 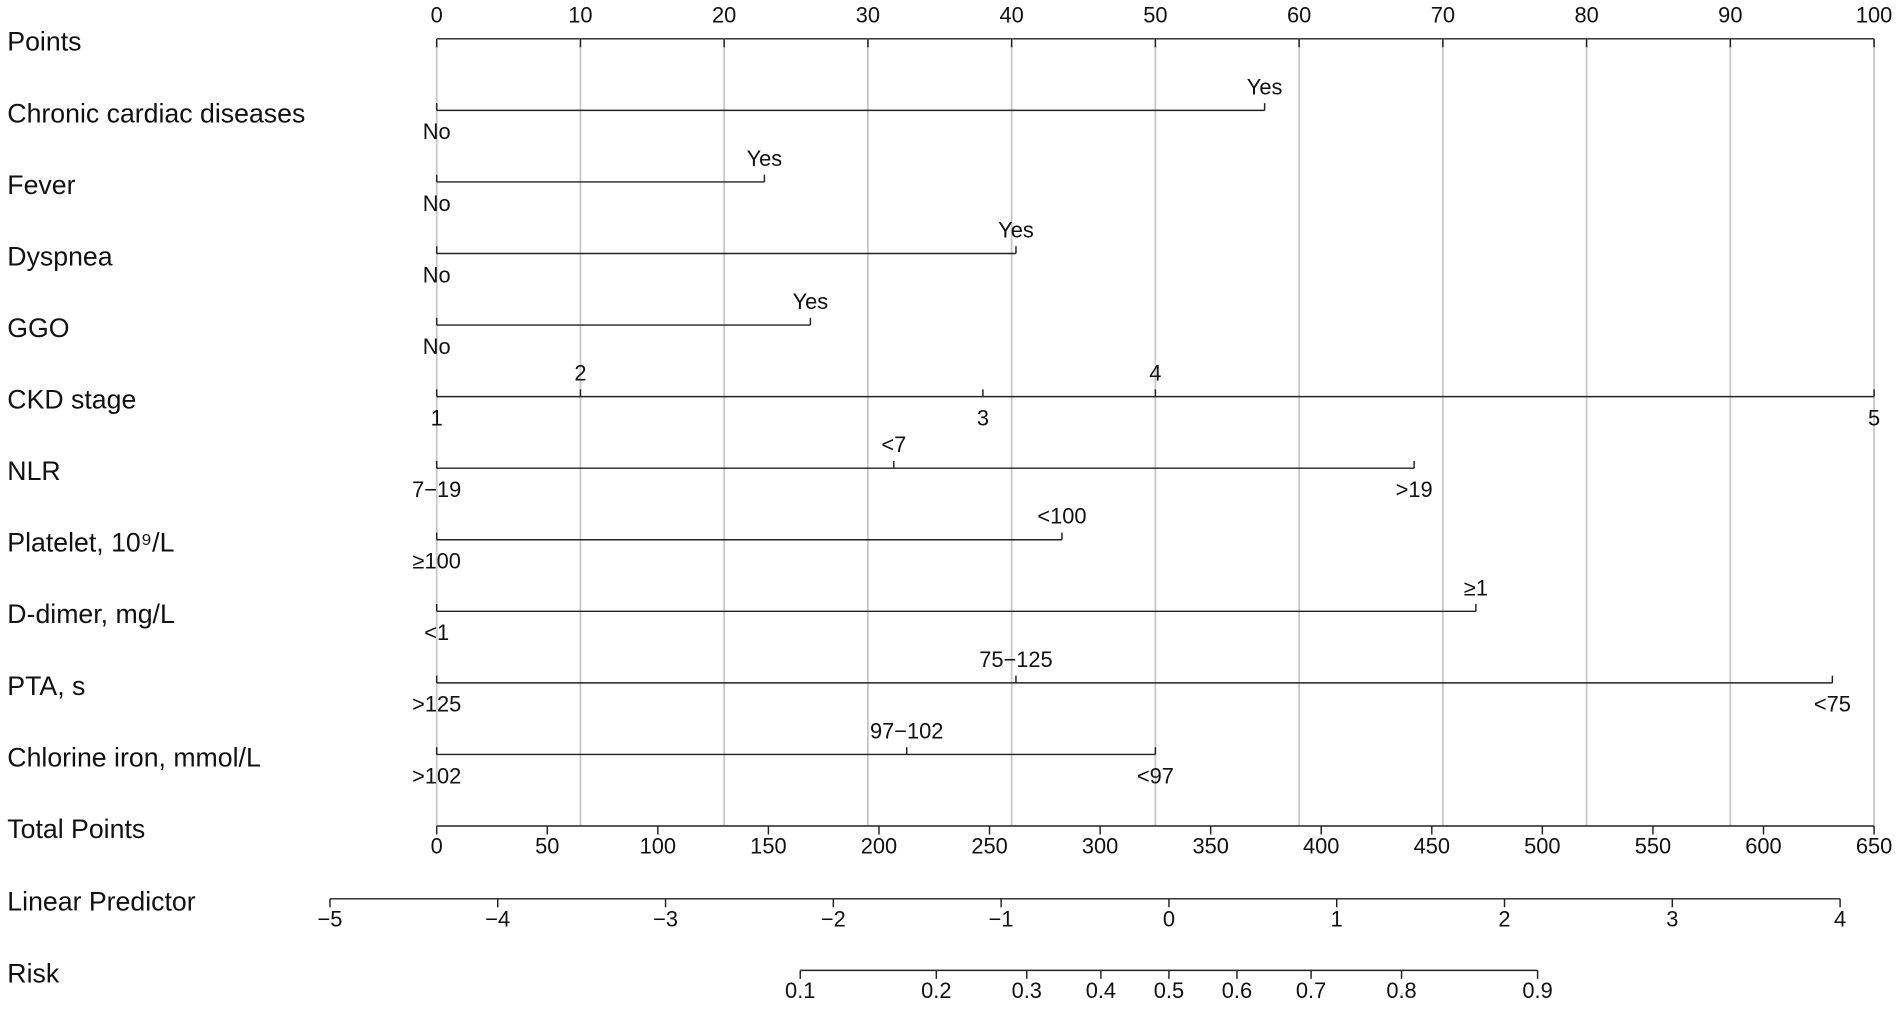 What do you see at coordinates (1874, 417) in the screenshot?
I see `level-label: 5` at bounding box center [1874, 417].